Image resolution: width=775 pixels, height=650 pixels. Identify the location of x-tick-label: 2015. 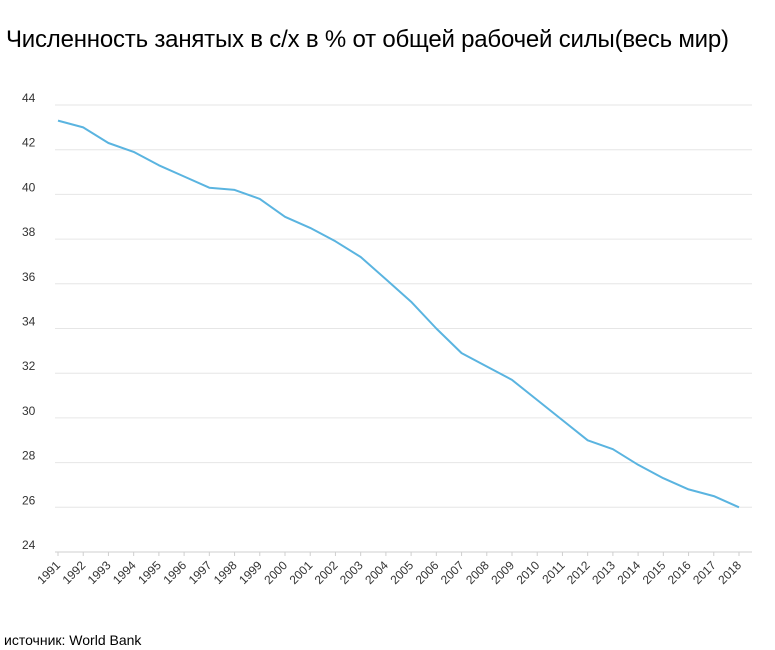
(654, 572).